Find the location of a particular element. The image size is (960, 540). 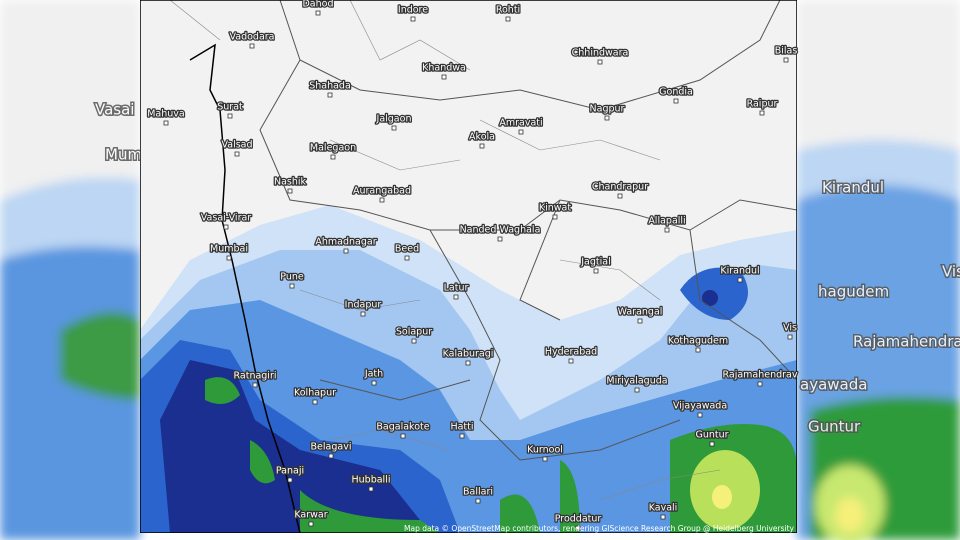

city-label: Chandrapur is located at coordinates (620, 187).